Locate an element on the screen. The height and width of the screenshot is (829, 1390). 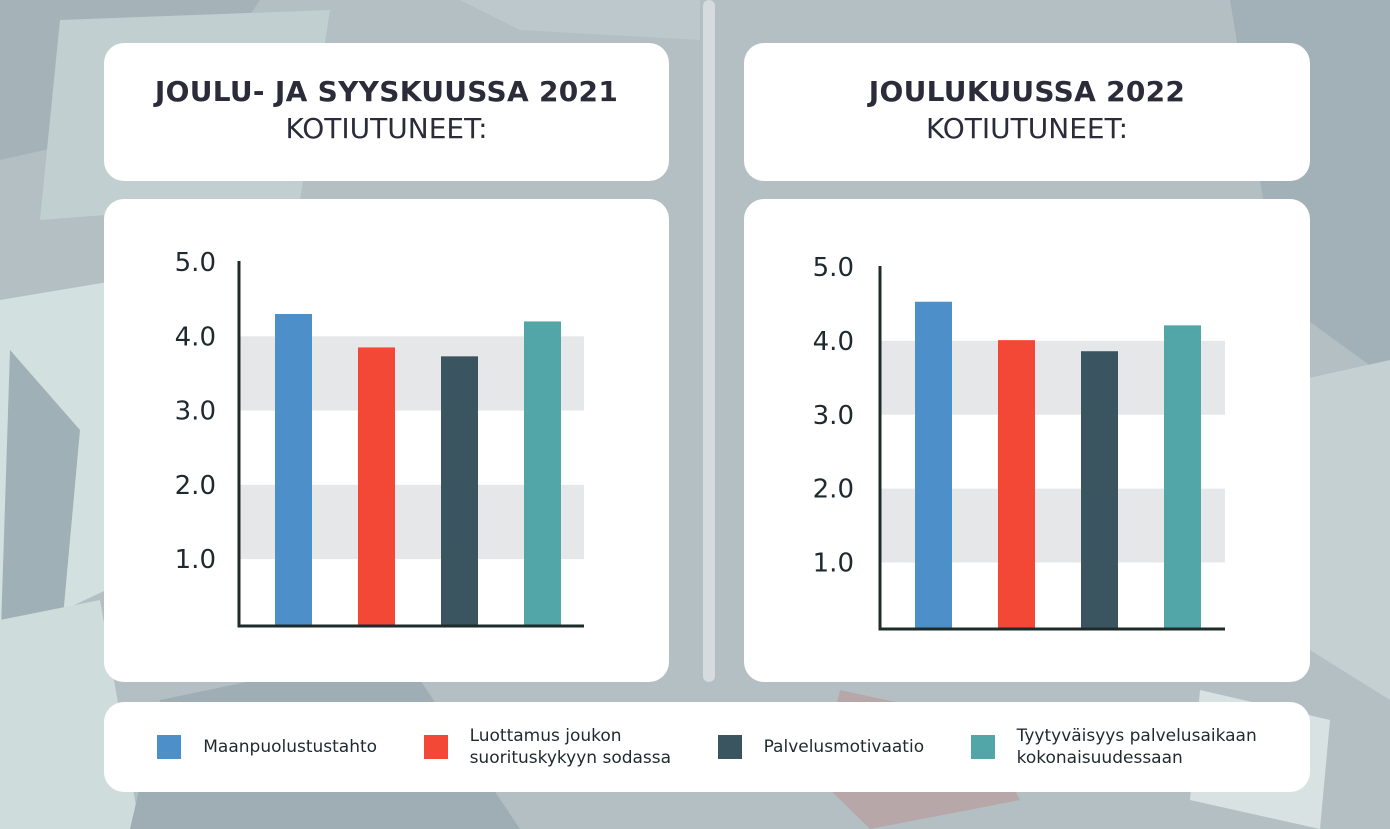
legend-label: Maanpuolustustahto is located at coordinates (290, 747).